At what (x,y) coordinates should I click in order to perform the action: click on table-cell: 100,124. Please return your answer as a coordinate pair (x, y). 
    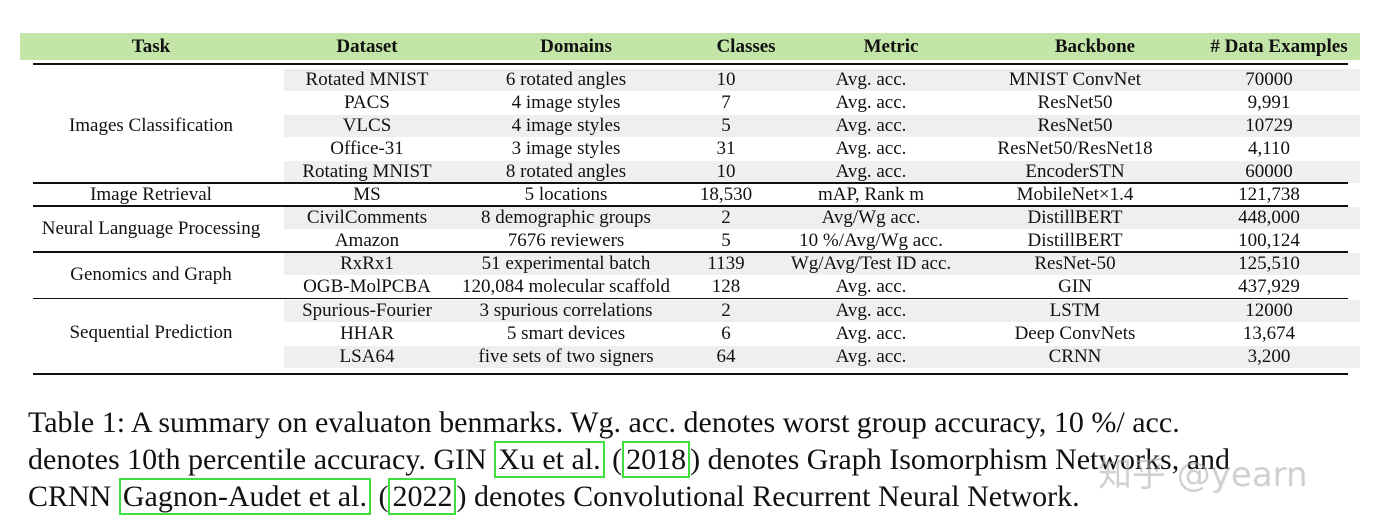
    Looking at the image, I should click on (1269, 241).